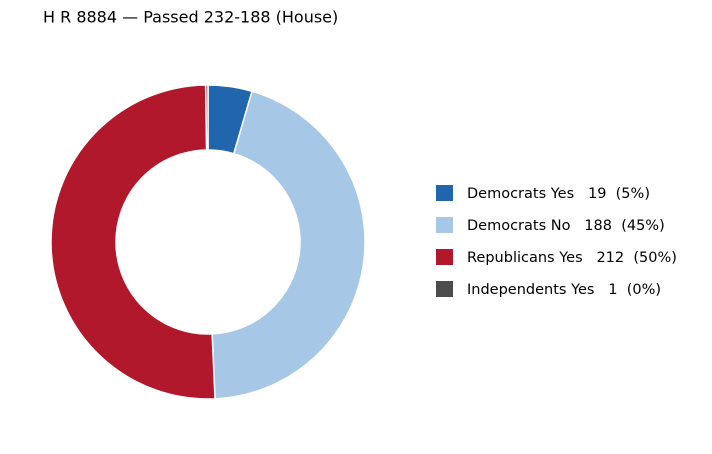  I want to click on legend-label: Democrats Yes 19 (5%), so click(558, 194).